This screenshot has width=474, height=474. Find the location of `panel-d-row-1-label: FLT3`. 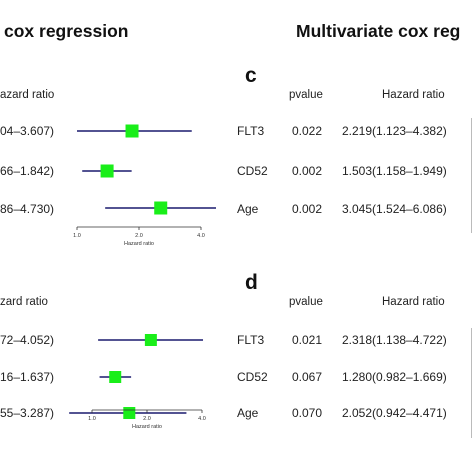

panel-d-row-1-label: FLT3 is located at coordinates (251, 340).